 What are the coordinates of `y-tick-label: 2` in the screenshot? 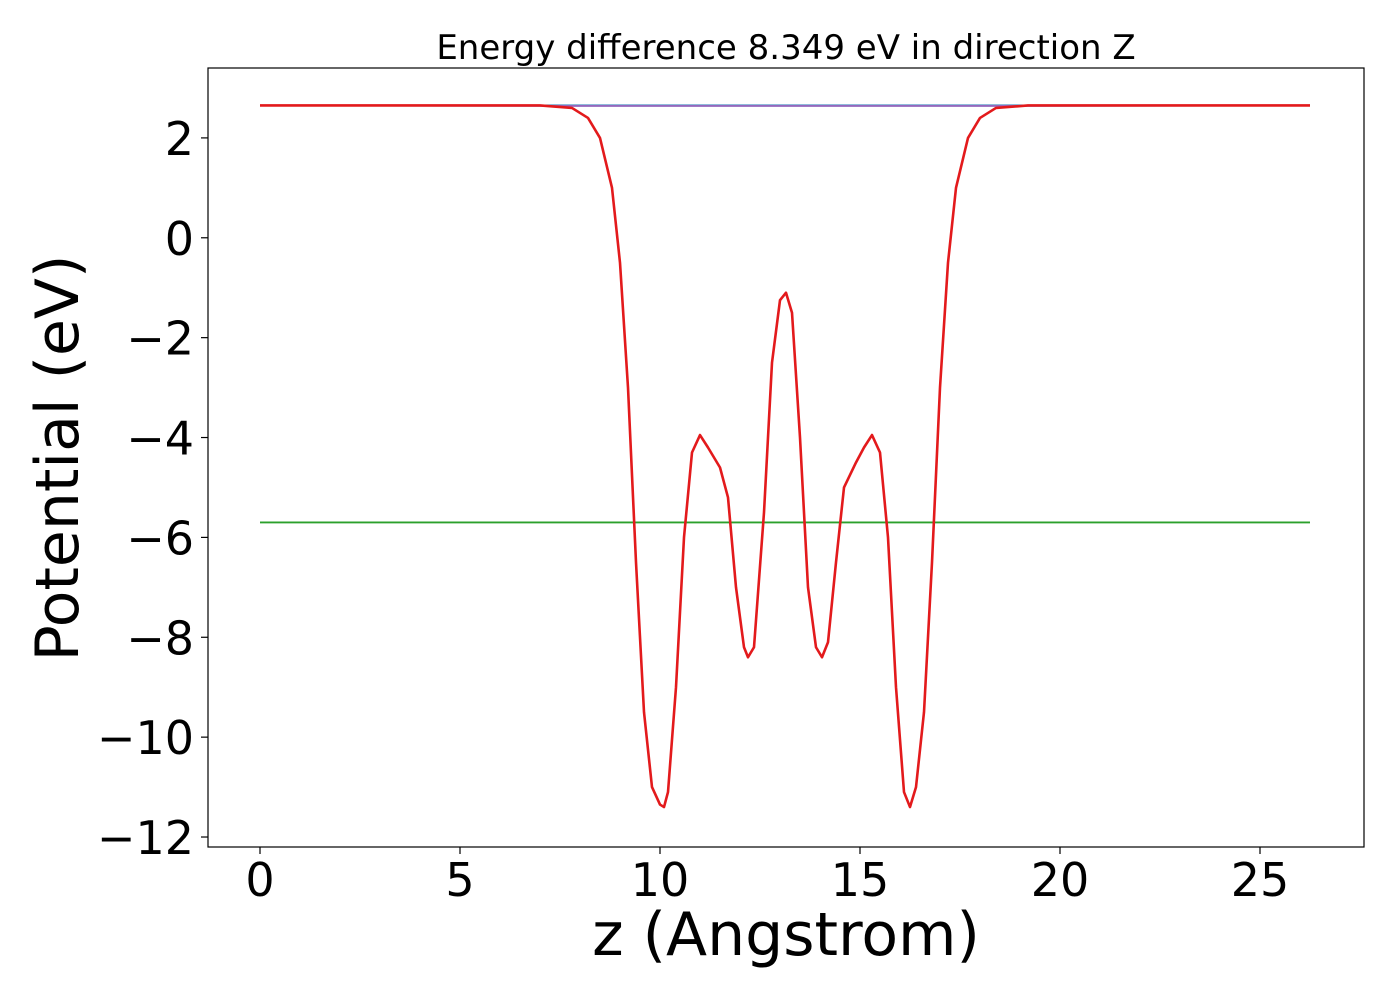 It's located at (179, 139).